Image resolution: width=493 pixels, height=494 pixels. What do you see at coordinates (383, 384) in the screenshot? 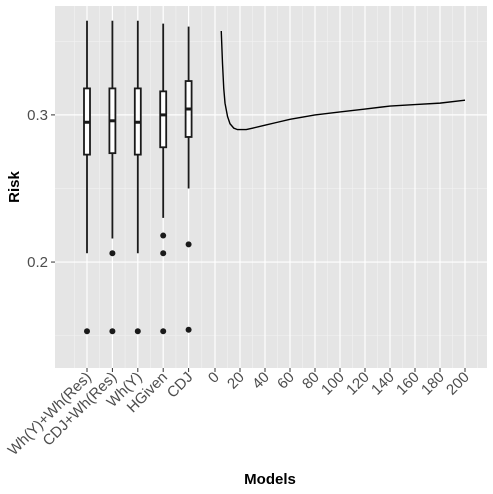
I see `x-tick-label: 140` at bounding box center [383, 384].